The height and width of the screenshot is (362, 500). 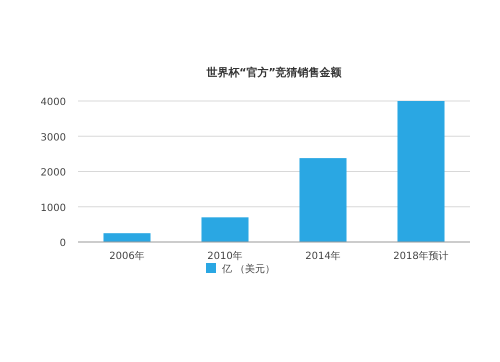 What do you see at coordinates (274, 72) in the screenshot?
I see `chart-title: 世界杯“官方”竞猜销售金额` at bounding box center [274, 72].